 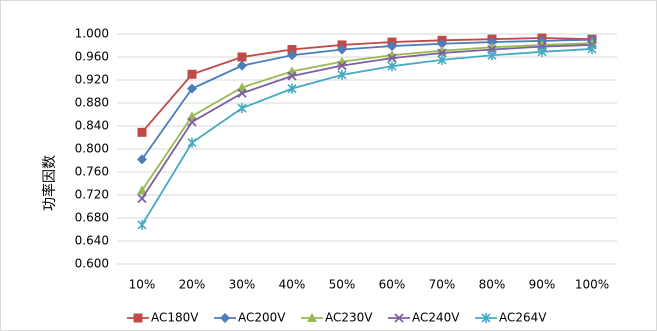 I want to click on legend-label: AC264V, so click(x=523, y=318).